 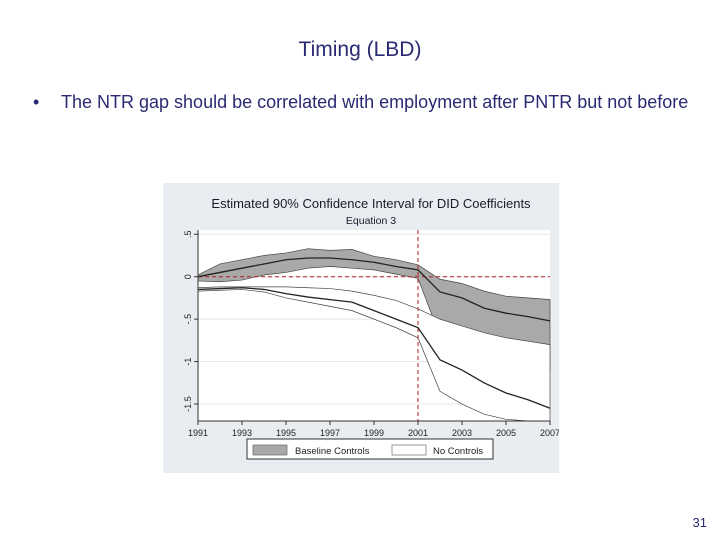 What do you see at coordinates (188, 362) in the screenshot?
I see `y-tick-label-3: -1` at bounding box center [188, 362].